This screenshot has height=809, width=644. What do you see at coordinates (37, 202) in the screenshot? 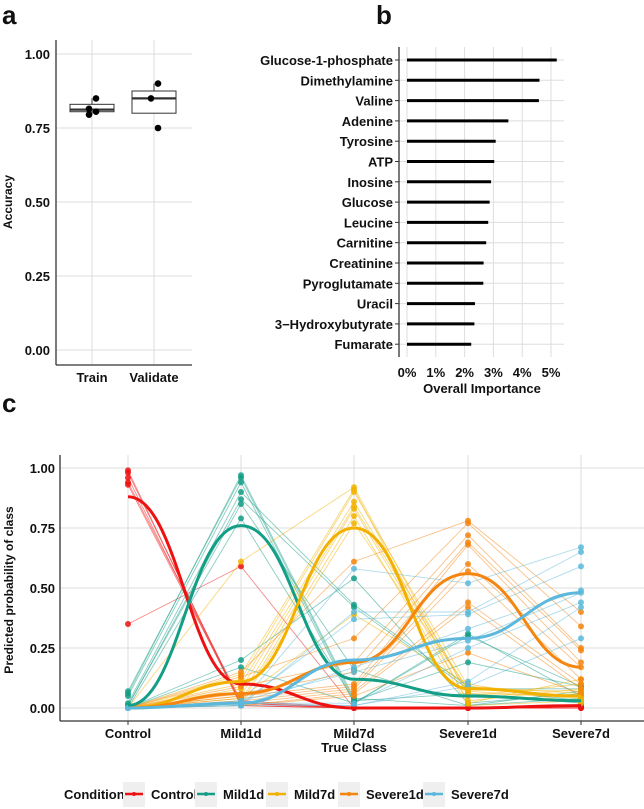
I see `y-tick-label: 0.50` at bounding box center [37, 202].